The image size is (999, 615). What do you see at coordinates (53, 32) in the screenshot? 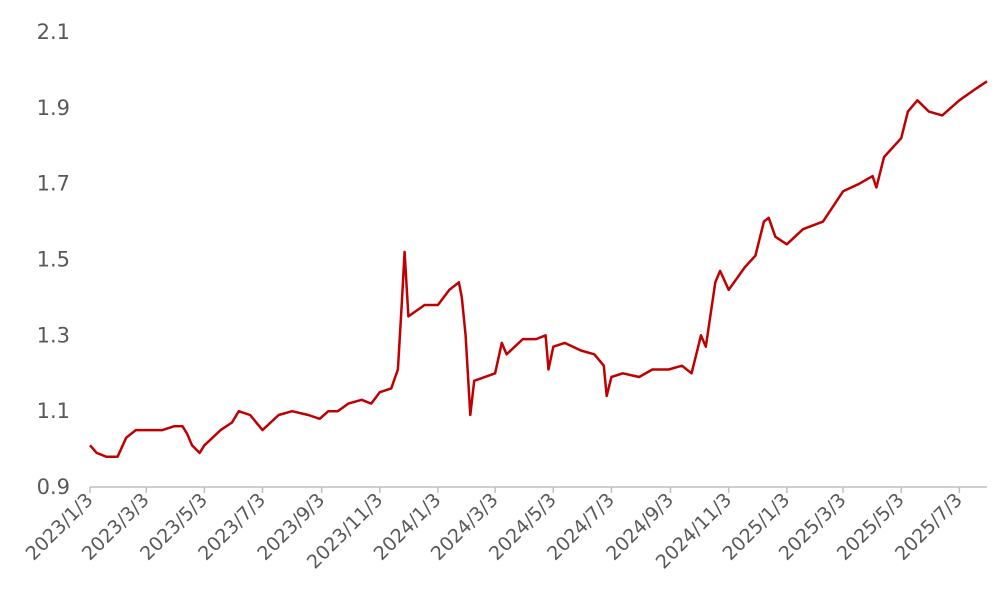
I see `y-tick-label: 2.1` at bounding box center [53, 32].